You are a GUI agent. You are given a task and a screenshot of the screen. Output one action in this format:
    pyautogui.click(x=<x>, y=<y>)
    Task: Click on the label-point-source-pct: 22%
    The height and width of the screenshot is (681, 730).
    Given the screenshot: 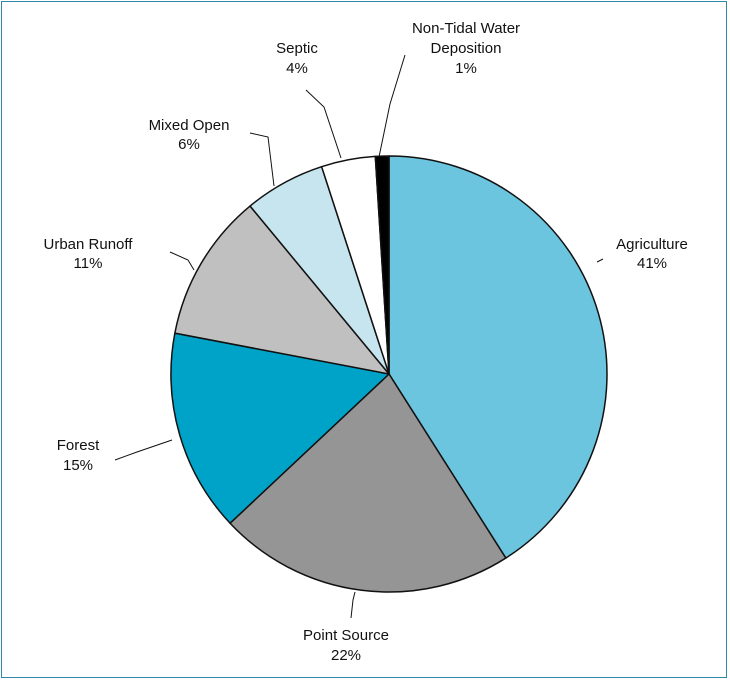 What is the action you would take?
    pyautogui.click(x=346, y=655)
    